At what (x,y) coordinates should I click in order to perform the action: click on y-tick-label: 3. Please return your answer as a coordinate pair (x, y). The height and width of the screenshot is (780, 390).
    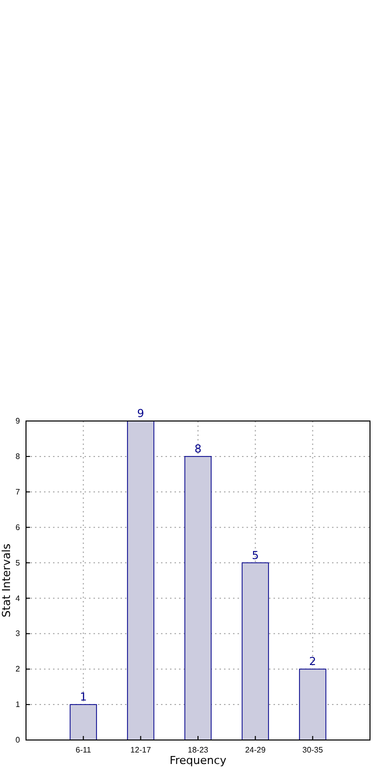
    Looking at the image, I should click on (18, 633).